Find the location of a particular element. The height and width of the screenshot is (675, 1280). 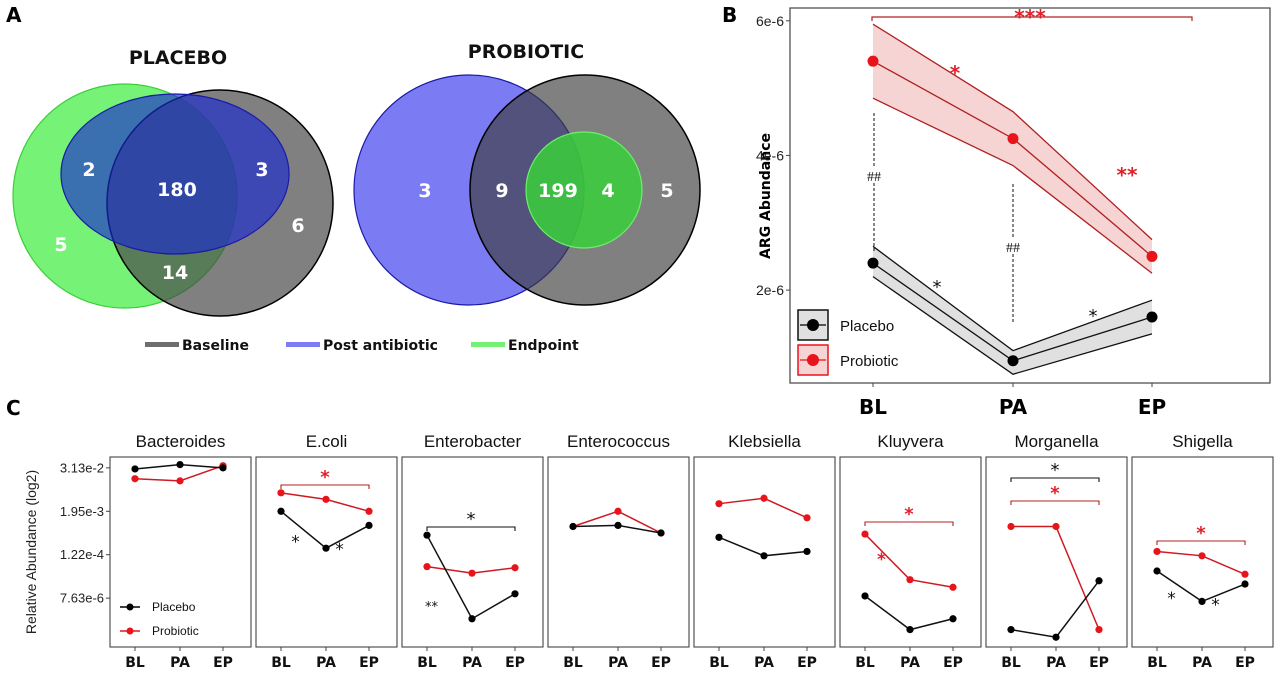

facet-title: E.coli is located at coordinates (327, 441).